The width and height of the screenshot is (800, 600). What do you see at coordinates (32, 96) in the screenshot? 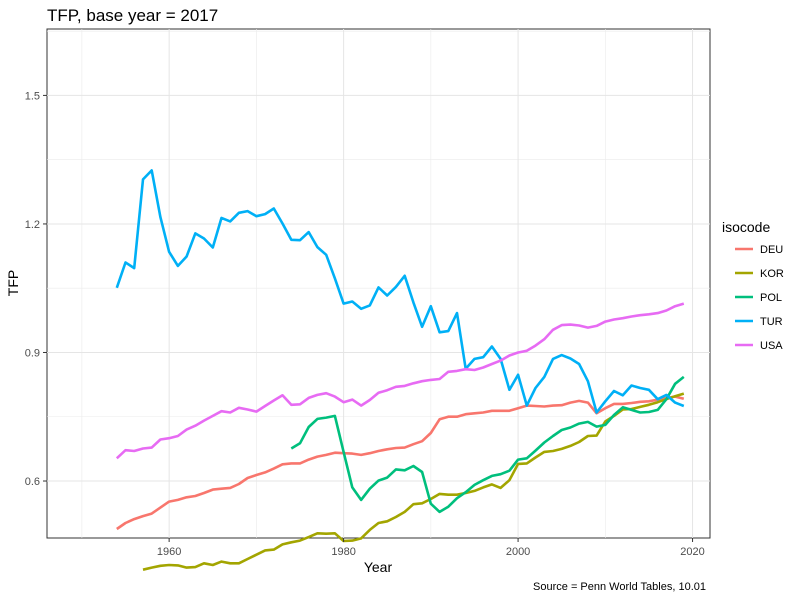
I see `y-tick-label: 1.5` at bounding box center [32, 96].